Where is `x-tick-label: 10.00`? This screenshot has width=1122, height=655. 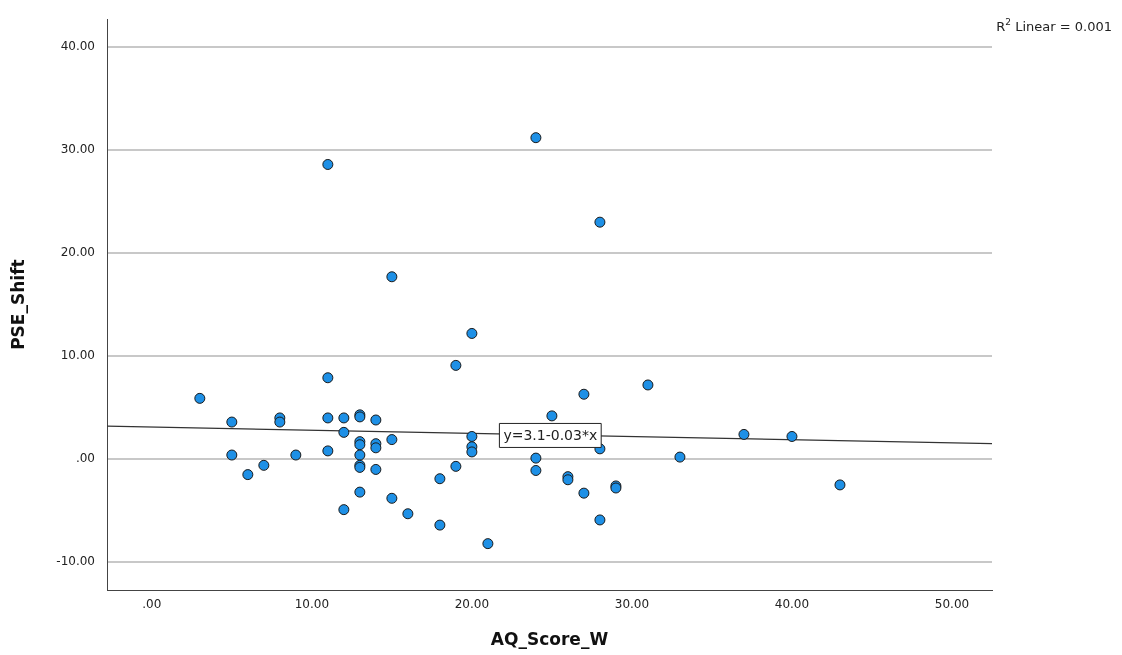 x-tick-label: 10.00 is located at coordinates (312, 604).